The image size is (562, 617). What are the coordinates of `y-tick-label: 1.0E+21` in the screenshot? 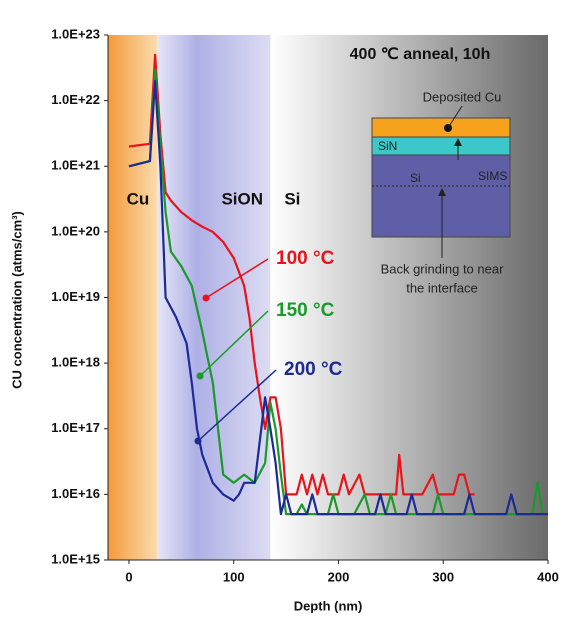 It's located at (75, 165).